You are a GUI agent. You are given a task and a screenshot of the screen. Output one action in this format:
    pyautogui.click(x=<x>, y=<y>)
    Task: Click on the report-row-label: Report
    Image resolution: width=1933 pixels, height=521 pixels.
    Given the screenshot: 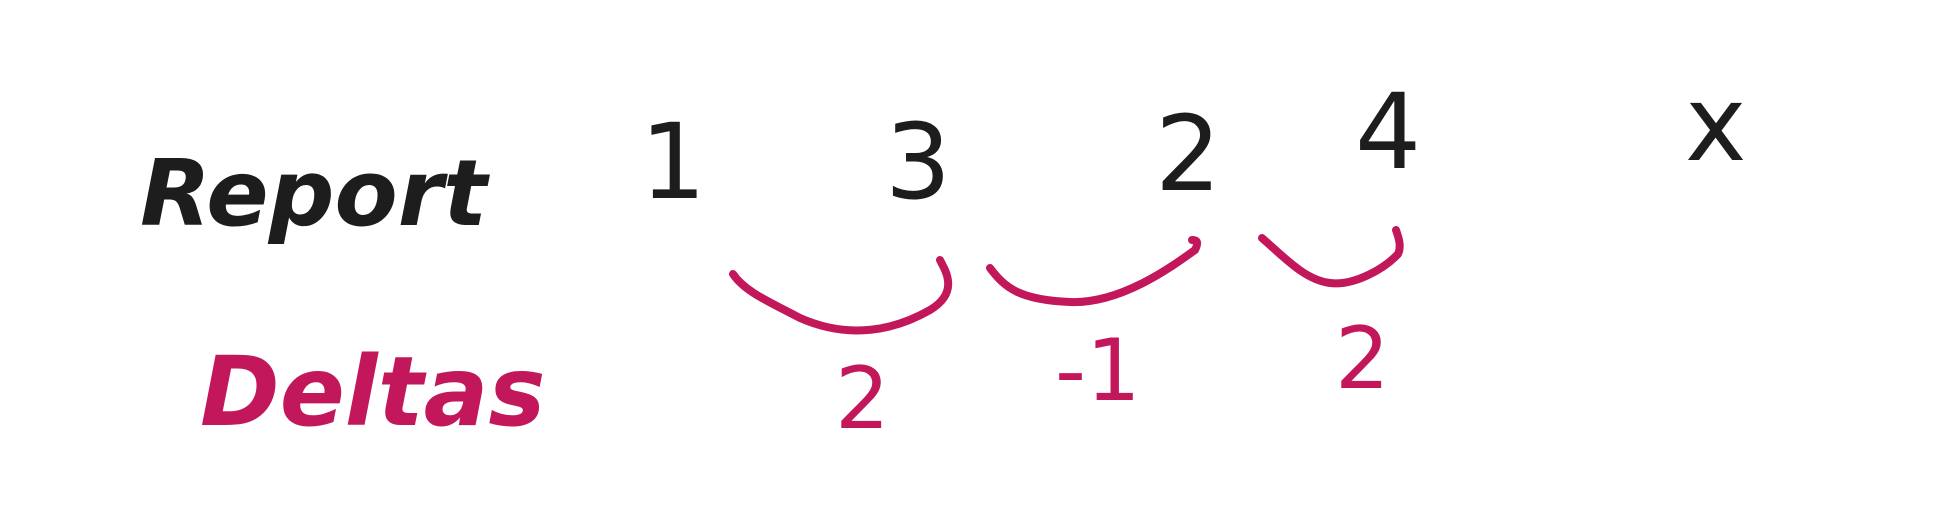 What is the action you would take?
    pyautogui.click(x=315, y=193)
    